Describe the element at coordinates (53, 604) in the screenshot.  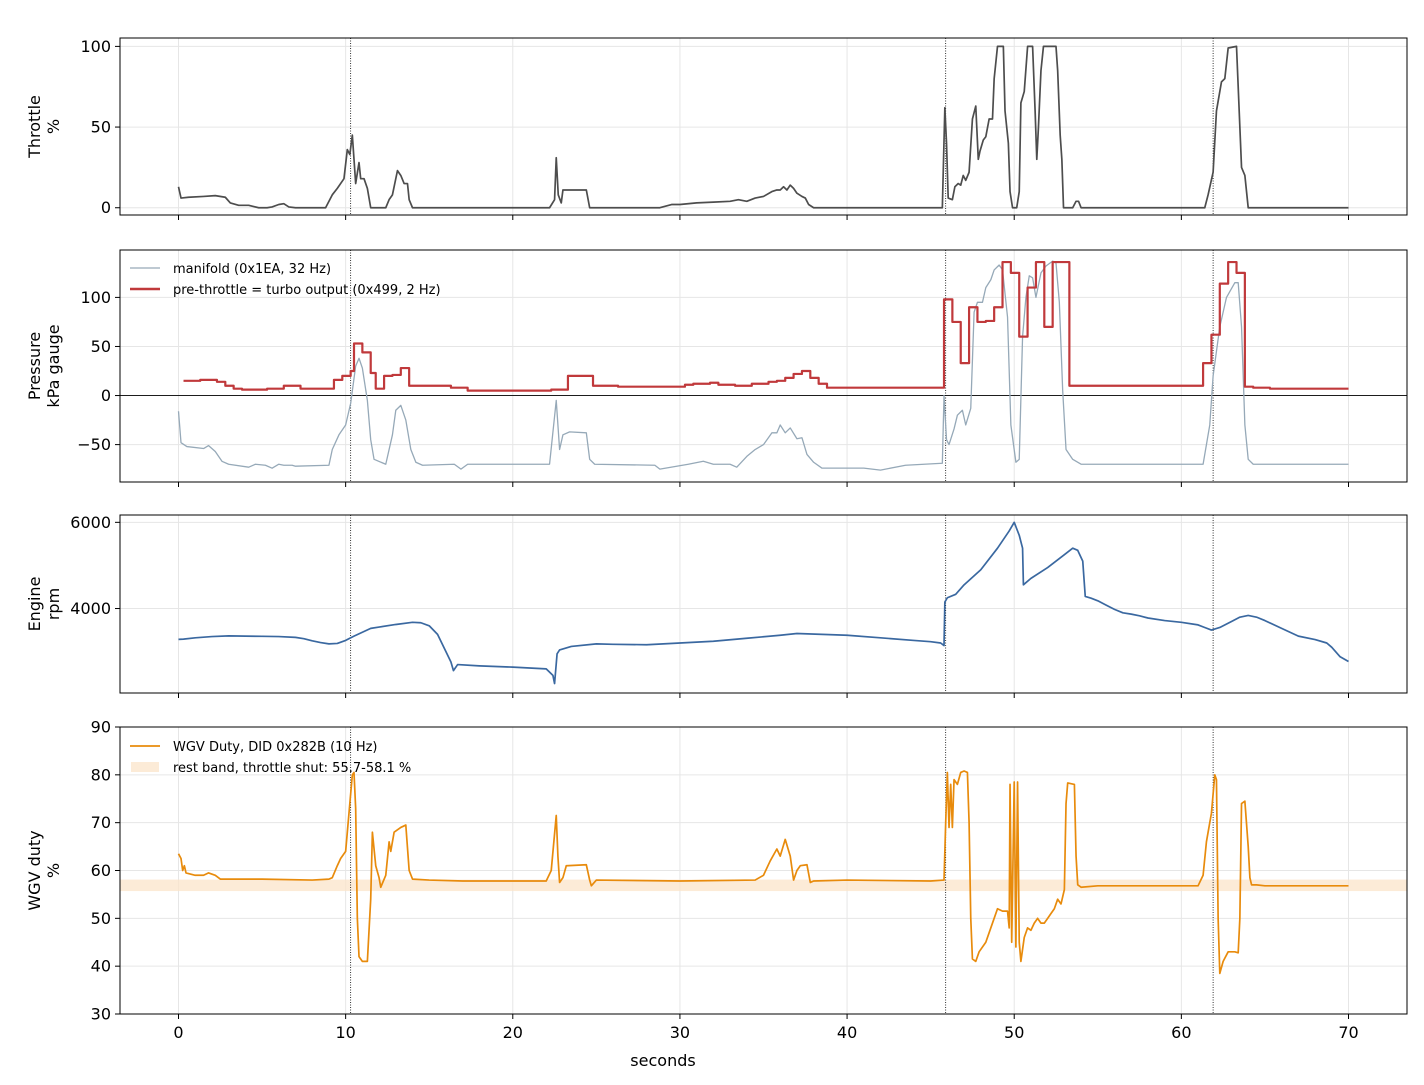
I see `y-axis-label-line: rpm` at that location.